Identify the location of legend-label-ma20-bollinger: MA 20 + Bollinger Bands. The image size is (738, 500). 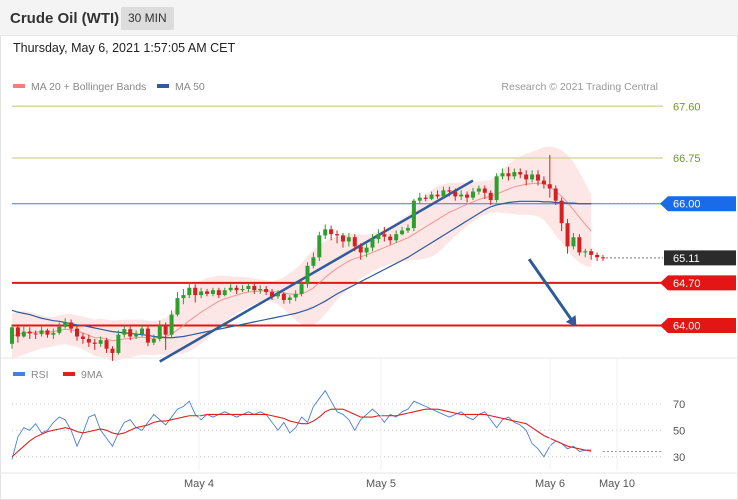
(88, 87).